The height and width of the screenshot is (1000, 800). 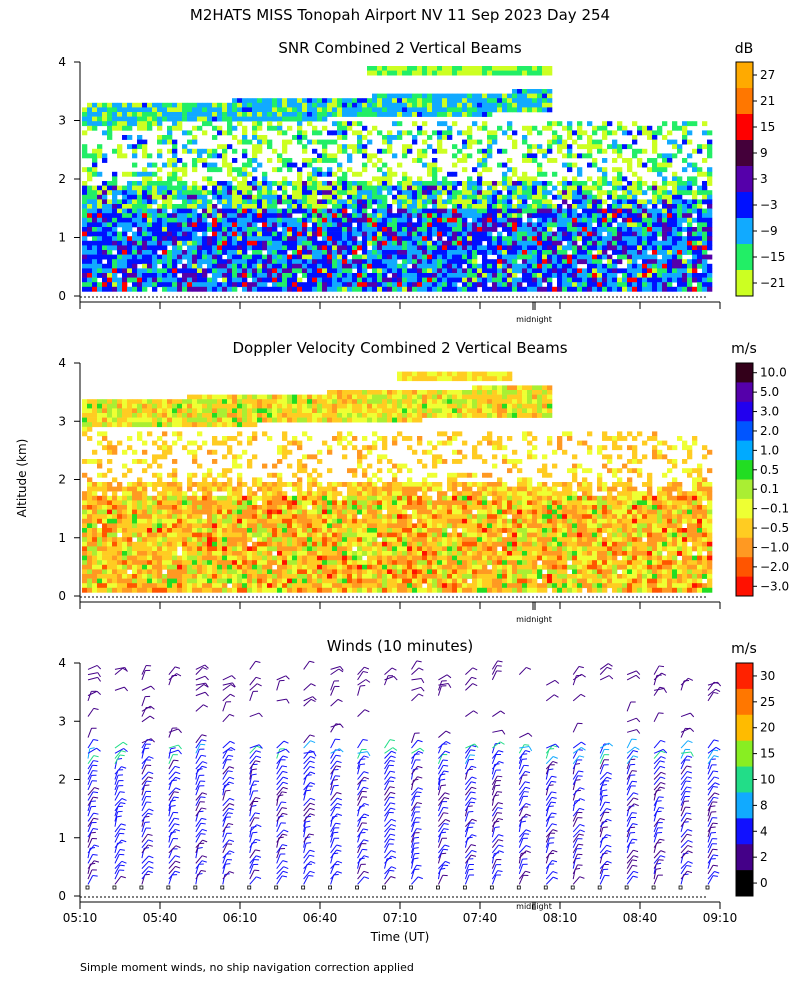 What do you see at coordinates (767, 75) in the screenshot?
I see `colorbar-label: 27` at bounding box center [767, 75].